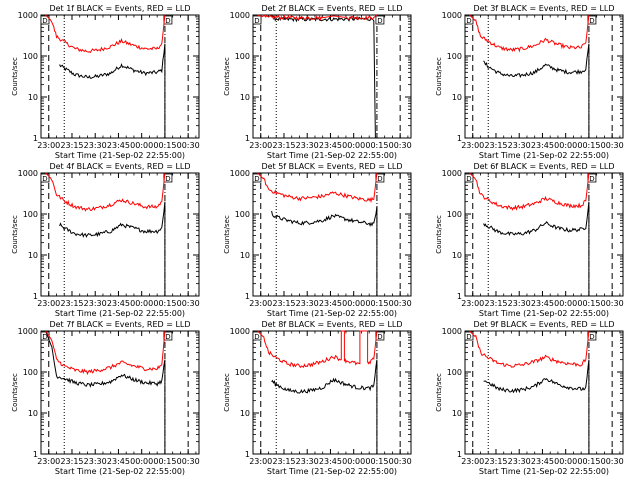  I want to click on panel-title: Det 8f BLACK = Events, RED = LLD, so click(331, 324).